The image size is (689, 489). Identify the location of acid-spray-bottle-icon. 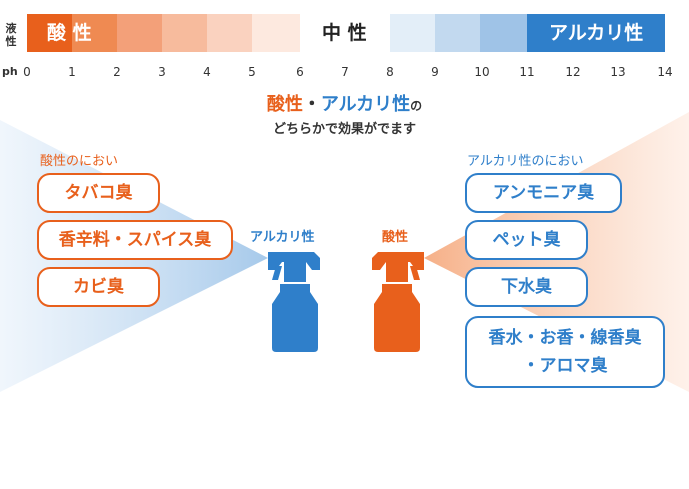
(398, 302).